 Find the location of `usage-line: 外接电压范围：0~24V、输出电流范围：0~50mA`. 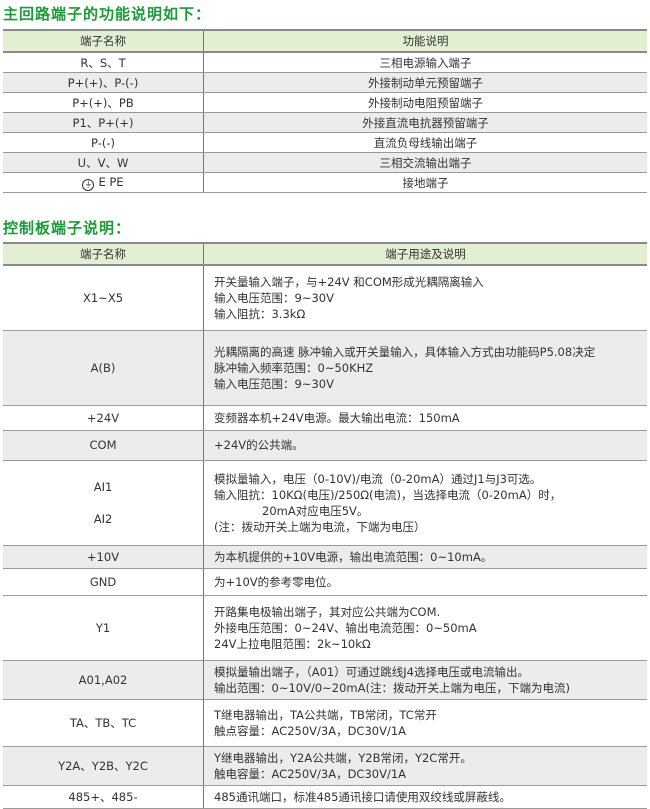

usage-line: 外接电压范围：0~24V、输出电流范围：0~50mA is located at coordinates (345, 627).